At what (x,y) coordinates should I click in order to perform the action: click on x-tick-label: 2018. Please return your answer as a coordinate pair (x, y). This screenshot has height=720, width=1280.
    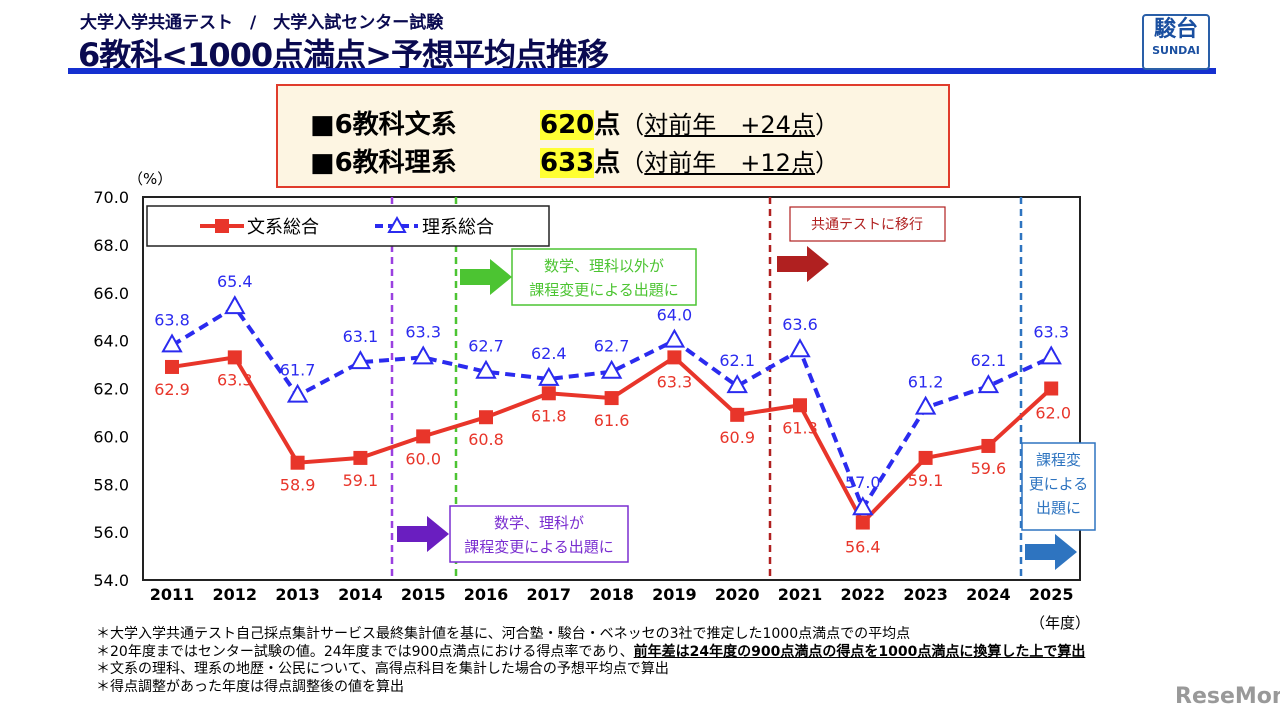
    Looking at the image, I should click on (611, 594).